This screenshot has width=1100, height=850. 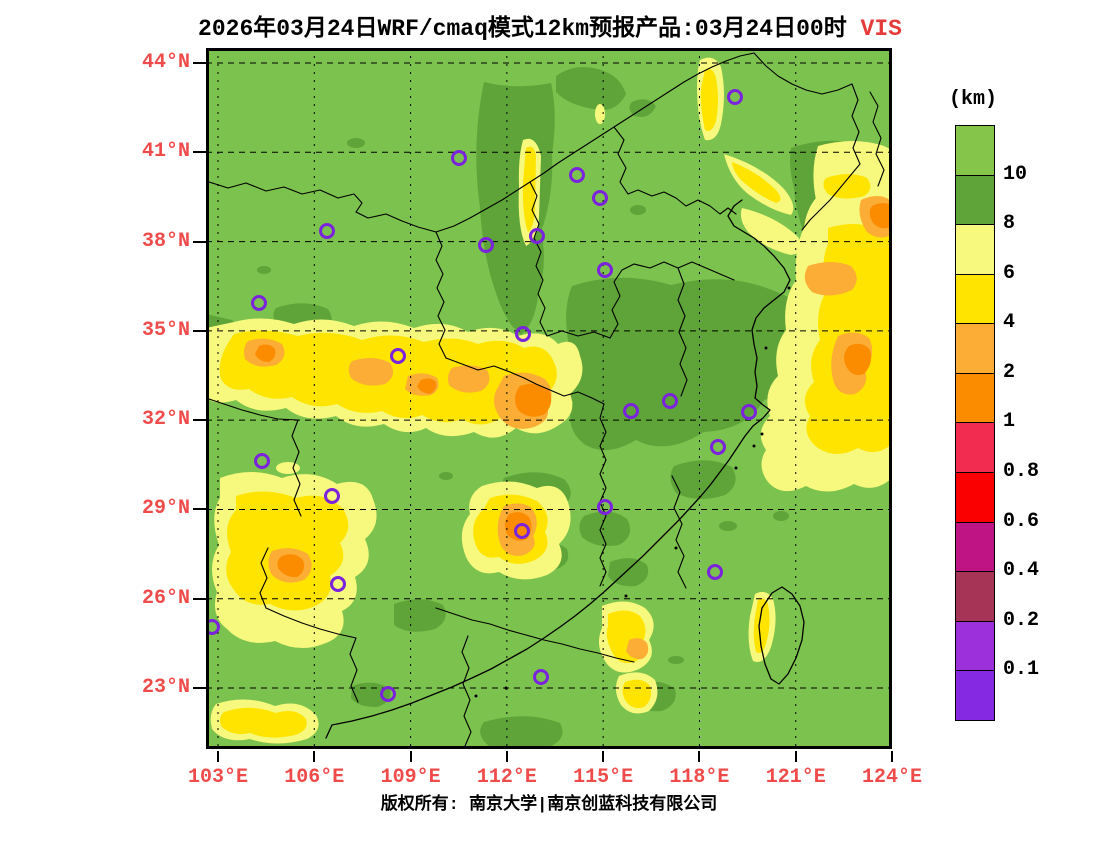 I want to click on lat-tick-label: 23°N, so click(x=165, y=688).